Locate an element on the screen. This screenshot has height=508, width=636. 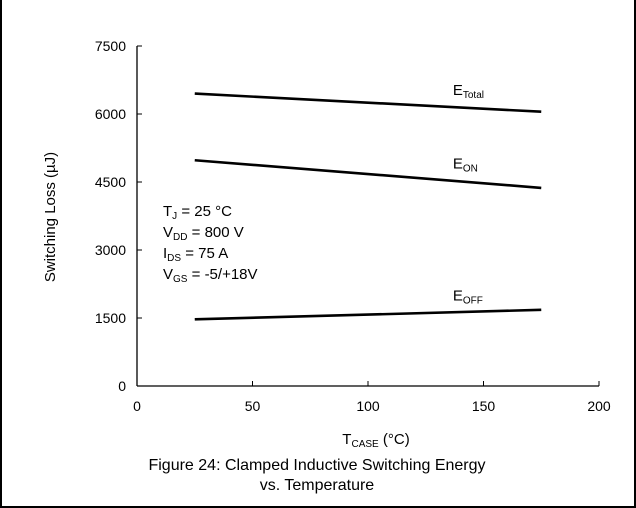
y-tick-label: 3000 is located at coordinates (110, 250).